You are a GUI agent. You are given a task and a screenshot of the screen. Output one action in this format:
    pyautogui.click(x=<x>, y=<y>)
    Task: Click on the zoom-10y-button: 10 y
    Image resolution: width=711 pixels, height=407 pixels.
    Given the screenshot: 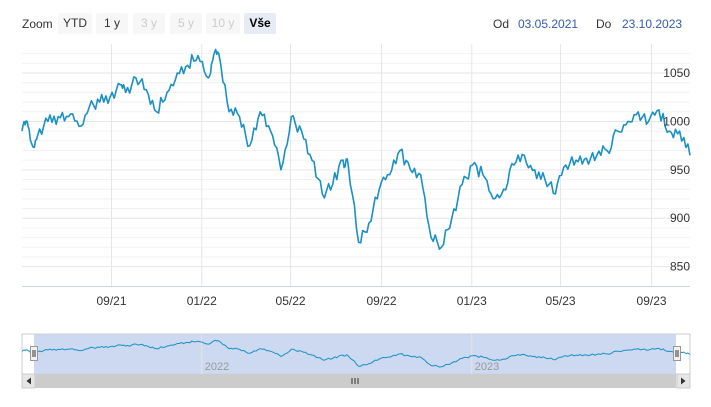 What is the action you would take?
    pyautogui.click(x=223, y=23)
    